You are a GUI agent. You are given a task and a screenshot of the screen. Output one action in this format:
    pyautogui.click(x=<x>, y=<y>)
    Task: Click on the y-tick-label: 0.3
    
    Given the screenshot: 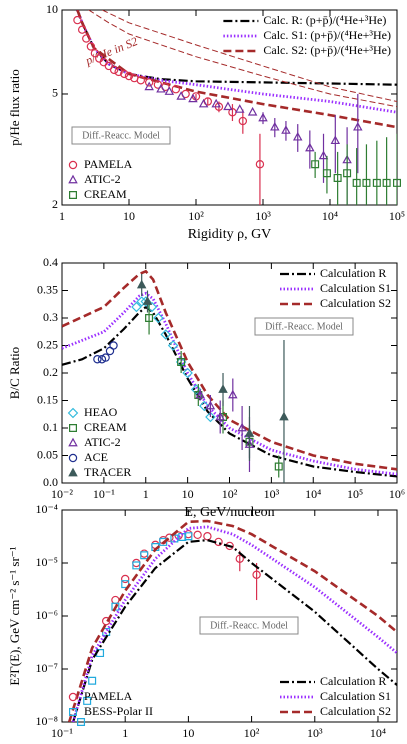 What is the action you would take?
    pyautogui.click(x=50, y=317)
    